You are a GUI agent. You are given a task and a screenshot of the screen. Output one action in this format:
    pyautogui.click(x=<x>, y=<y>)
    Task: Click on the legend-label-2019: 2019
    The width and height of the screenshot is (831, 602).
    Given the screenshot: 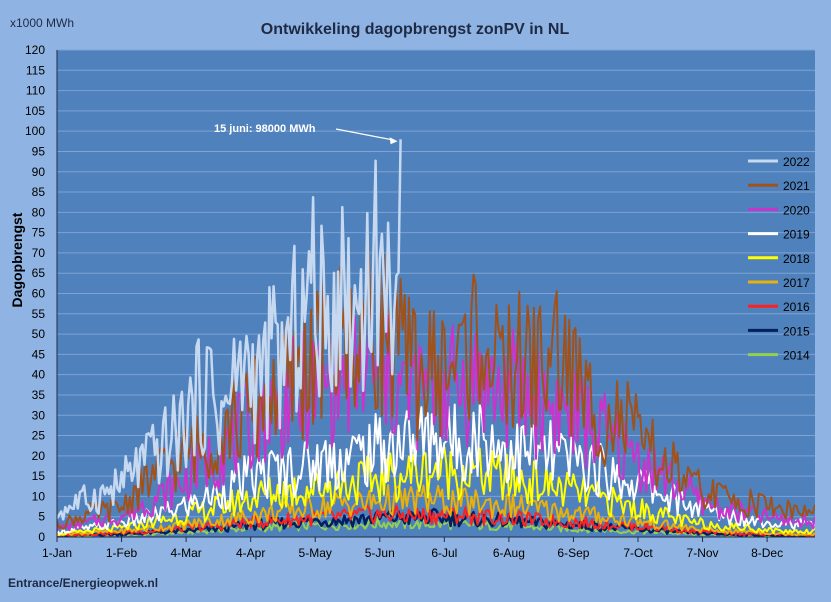 What is the action you would take?
    pyautogui.click(x=796, y=235)
    